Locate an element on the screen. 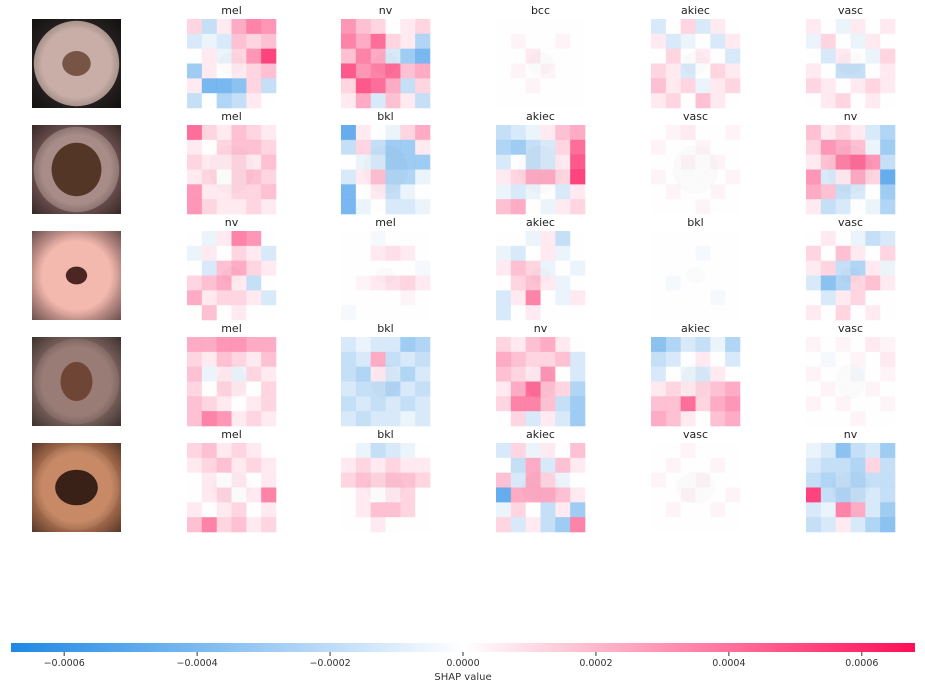  colorbar-gradient is located at coordinates (463, 647).